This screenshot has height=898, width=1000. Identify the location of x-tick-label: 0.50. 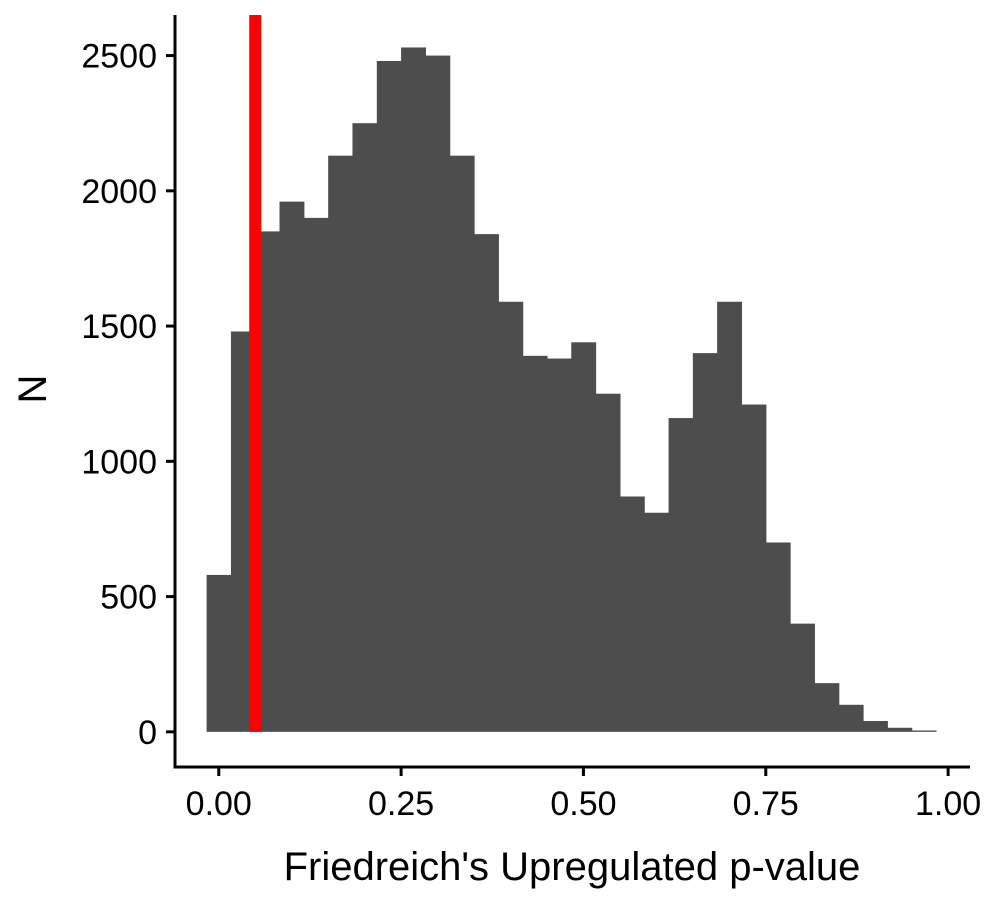
(583, 804).